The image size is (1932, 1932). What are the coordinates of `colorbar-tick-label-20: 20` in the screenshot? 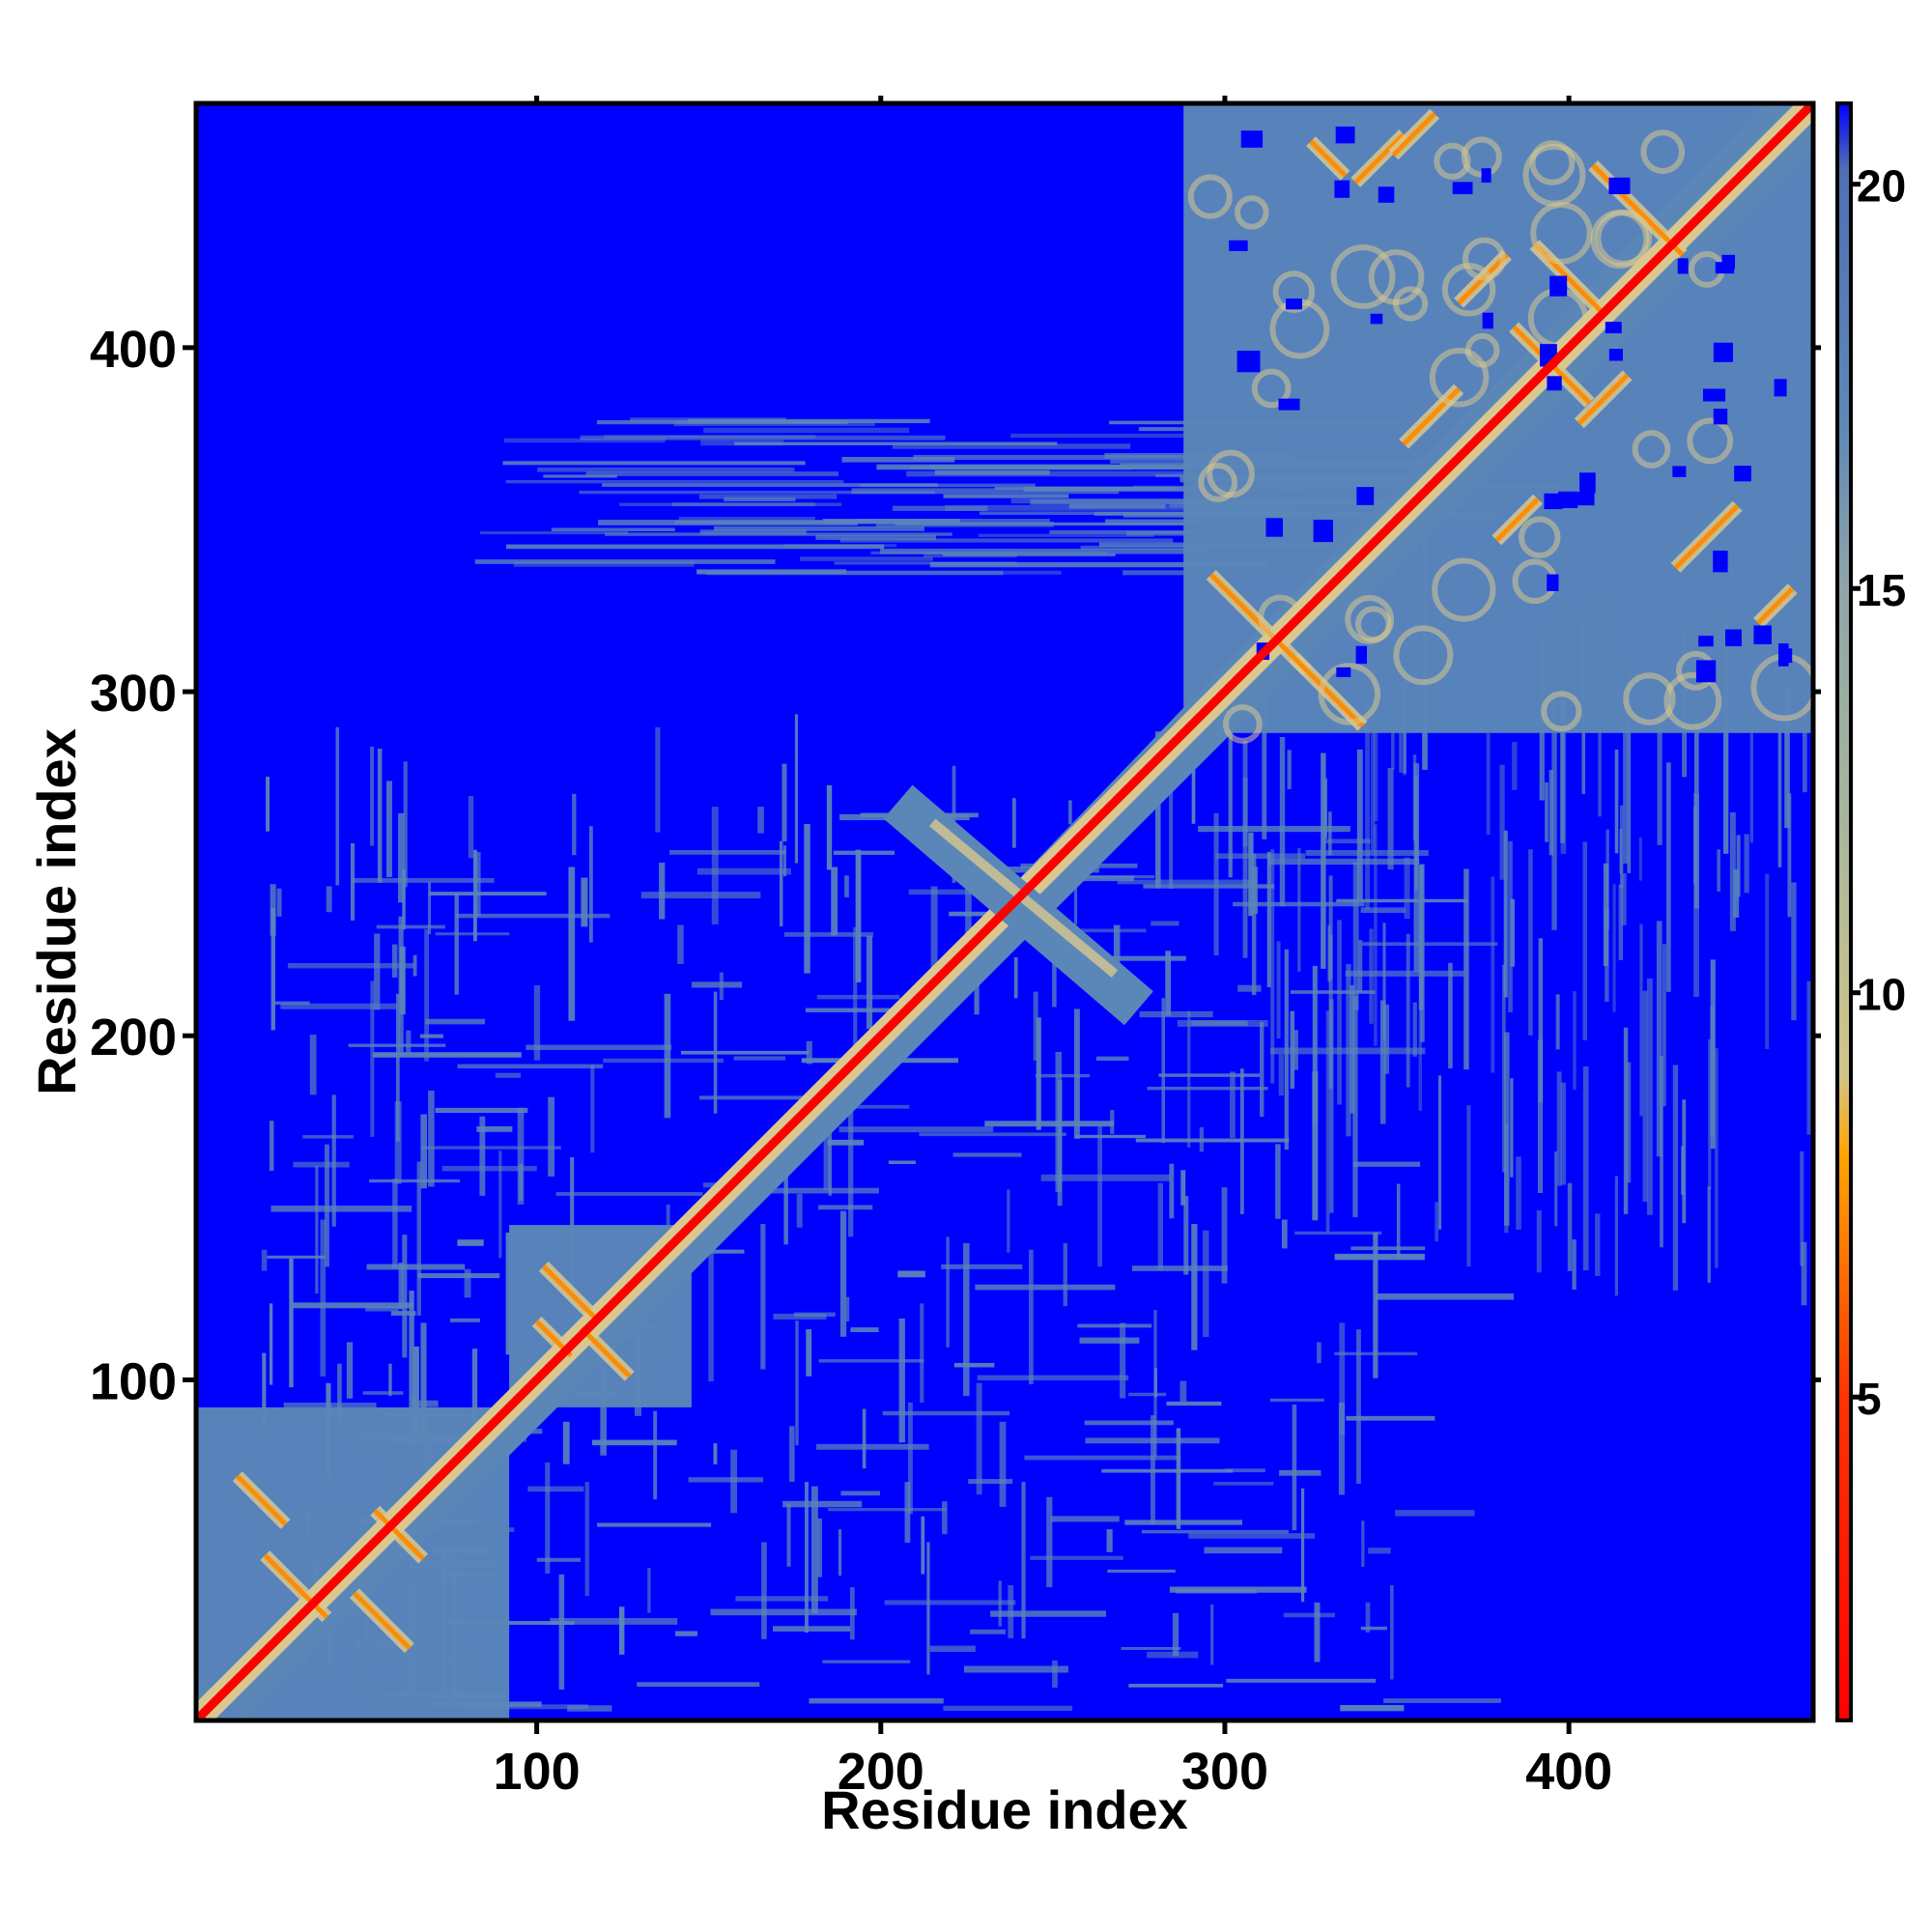 It's located at (1881, 186).